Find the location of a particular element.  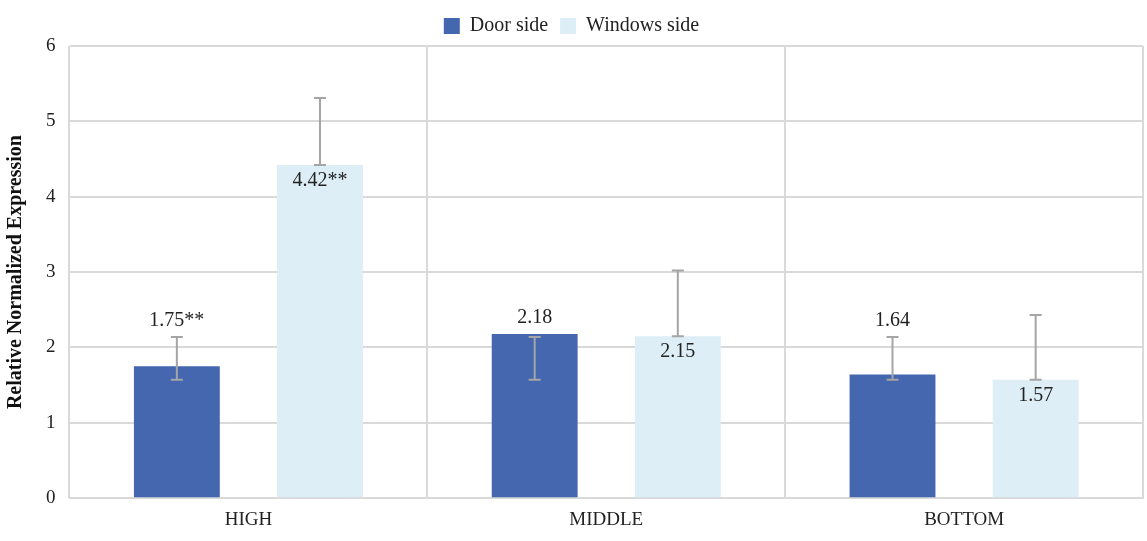

data-label: 2.15 is located at coordinates (678, 350).